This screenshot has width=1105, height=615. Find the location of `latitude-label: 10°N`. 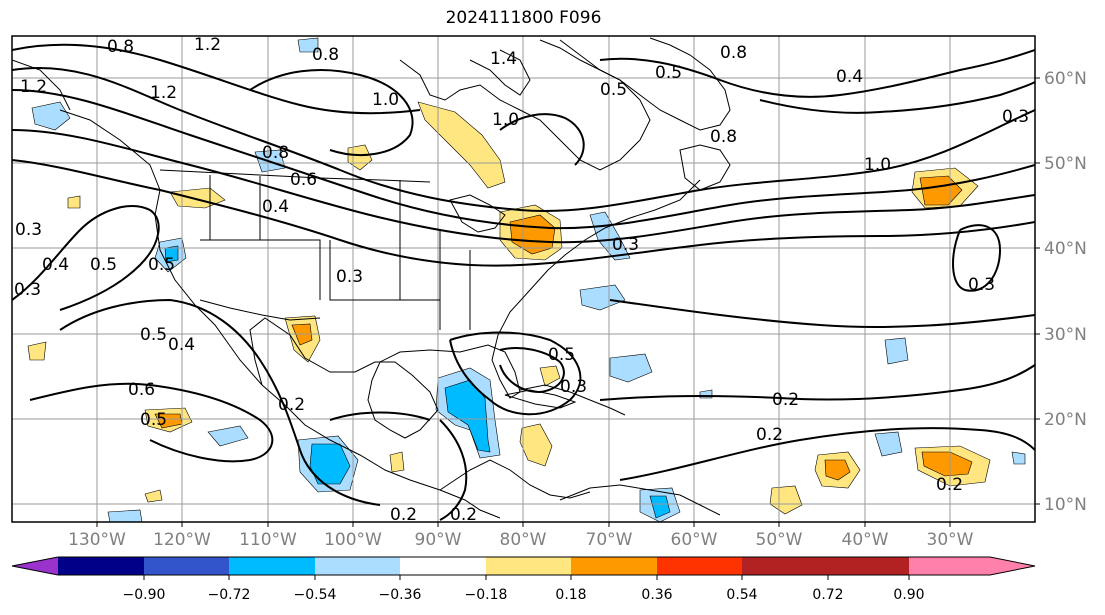

latitude-label: 10°N is located at coordinates (1065, 505).